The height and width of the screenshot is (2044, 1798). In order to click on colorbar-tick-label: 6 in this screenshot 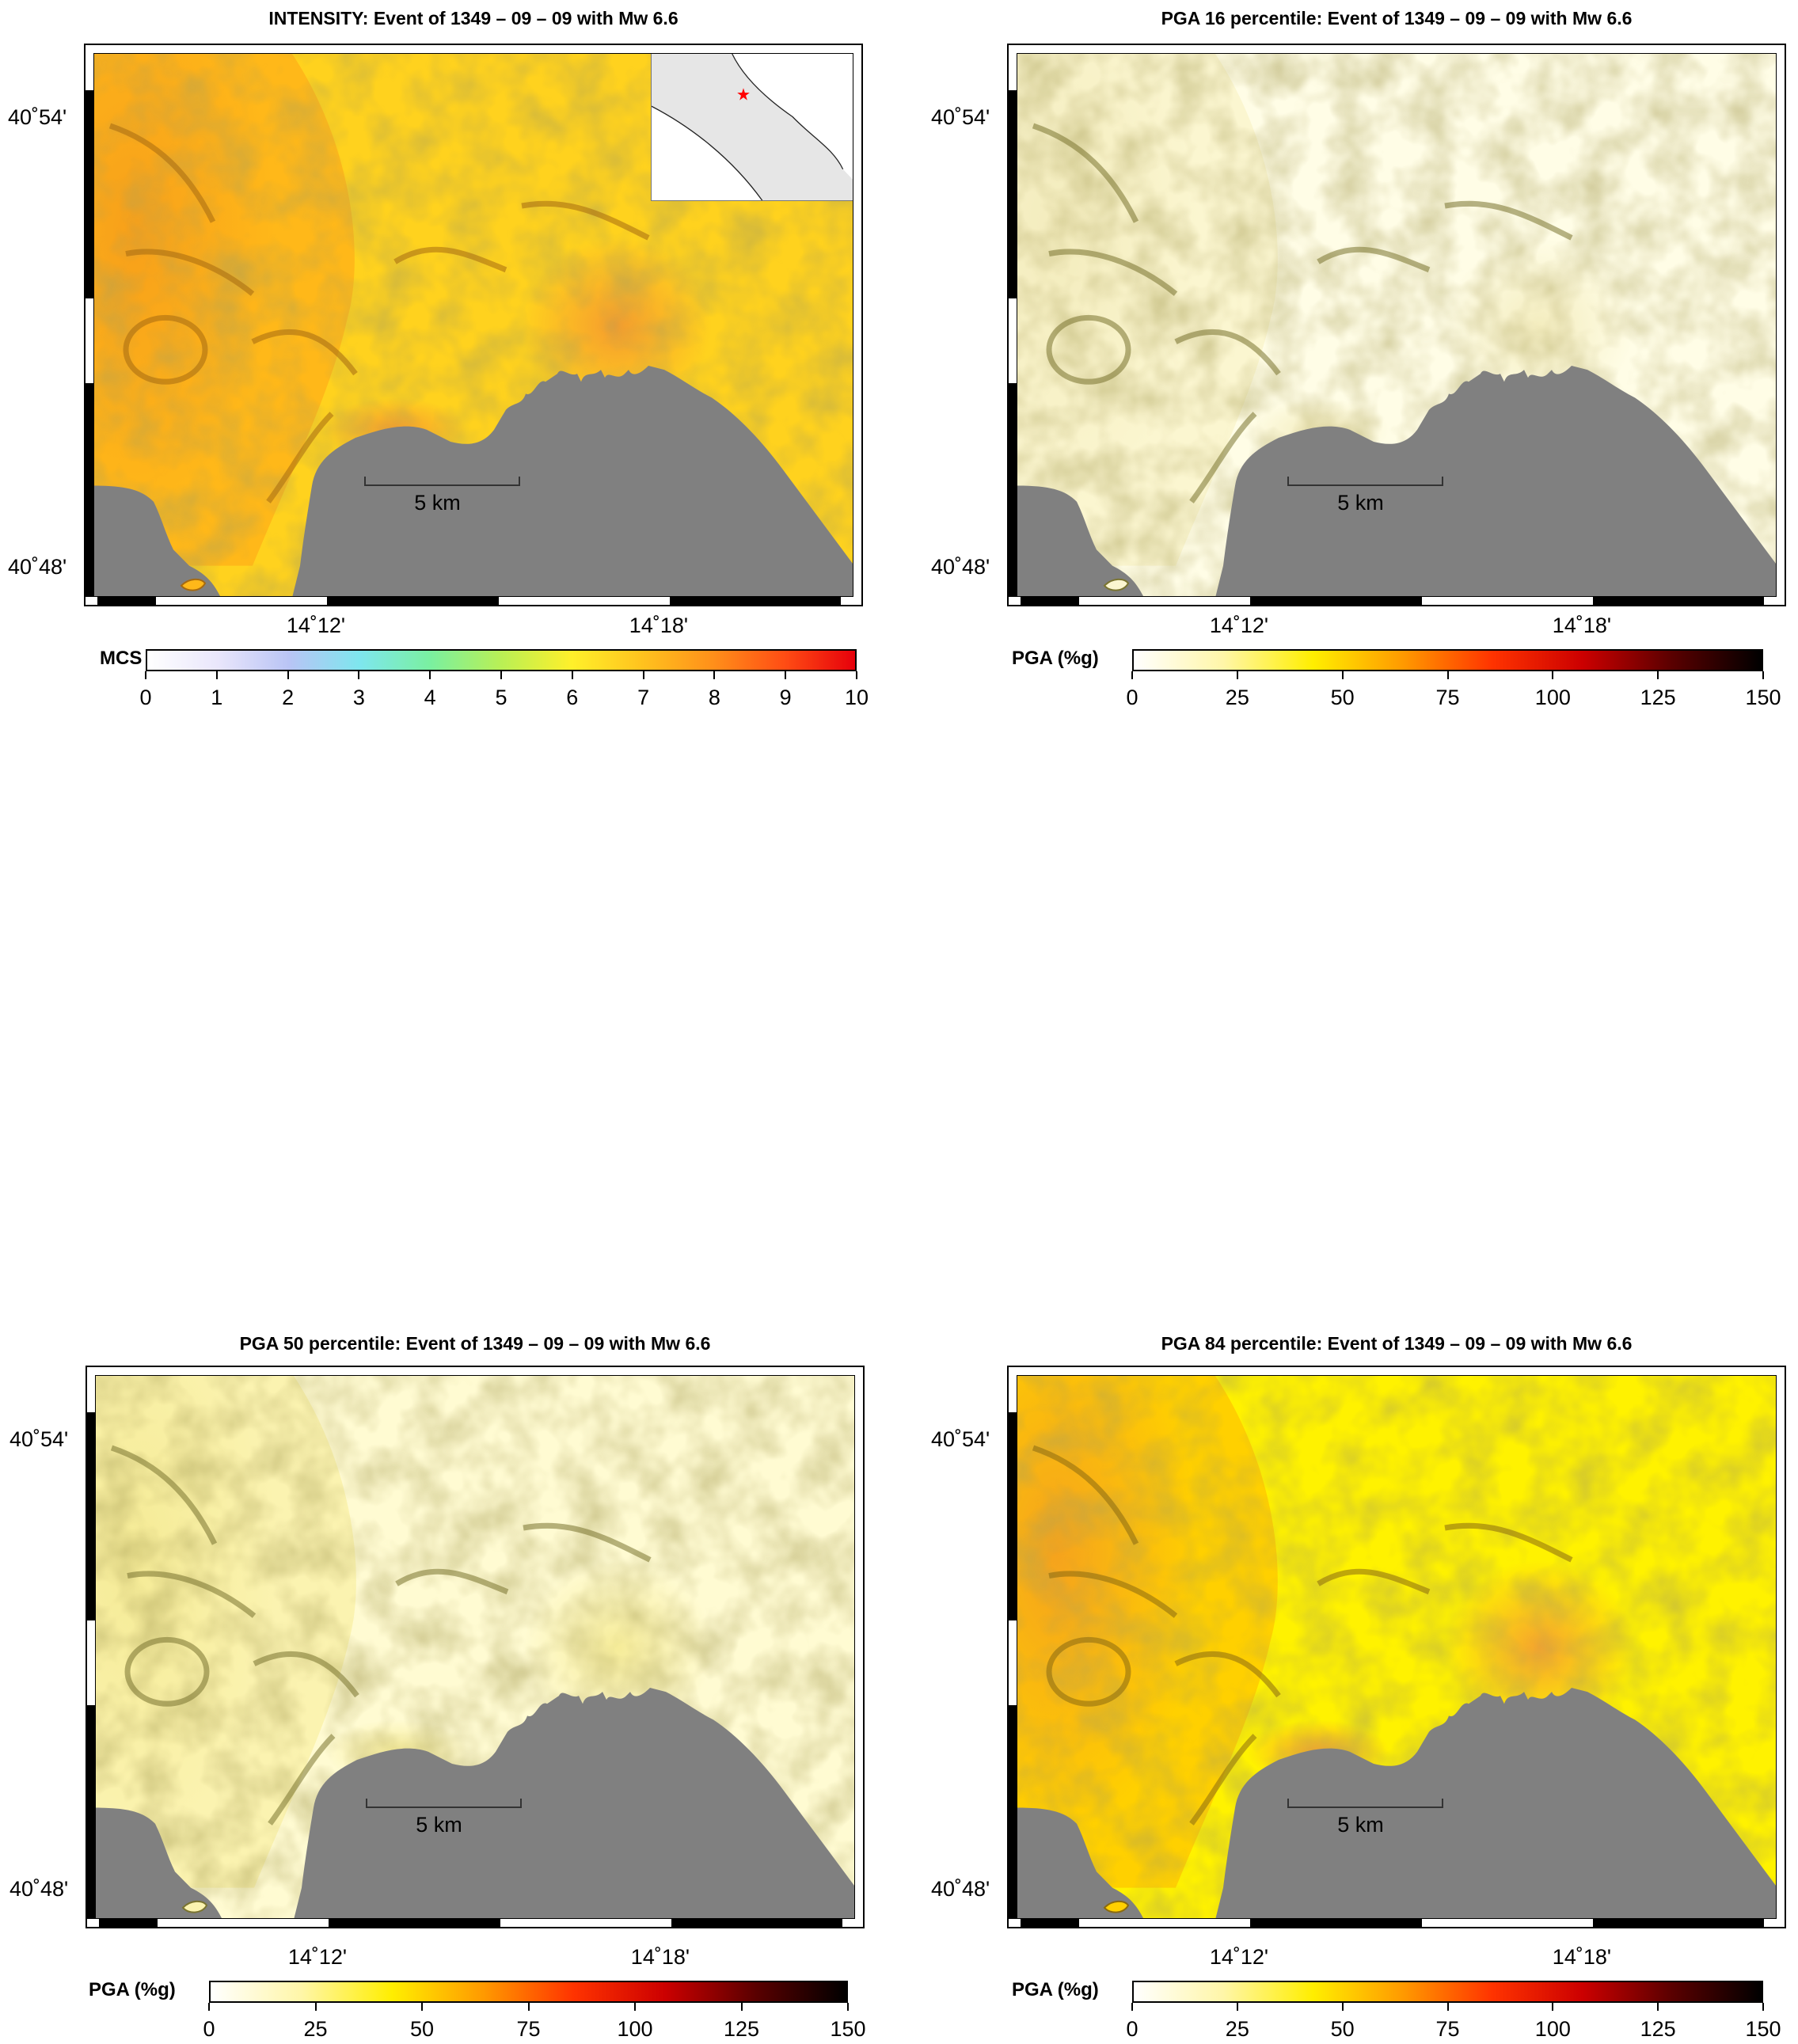, I will do `click(572, 697)`.